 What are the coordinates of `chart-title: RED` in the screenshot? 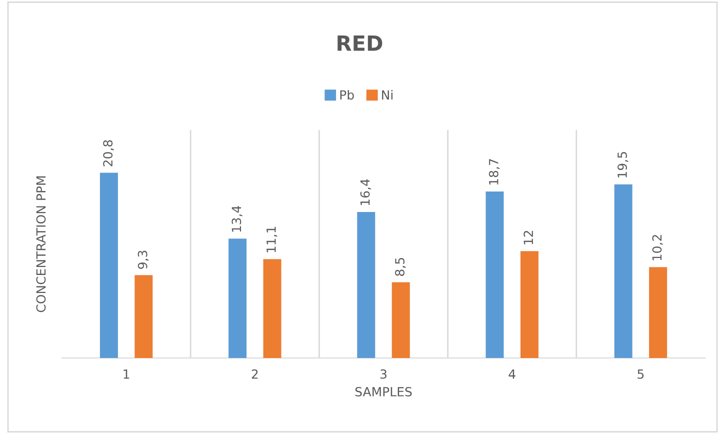 It's located at (360, 43).